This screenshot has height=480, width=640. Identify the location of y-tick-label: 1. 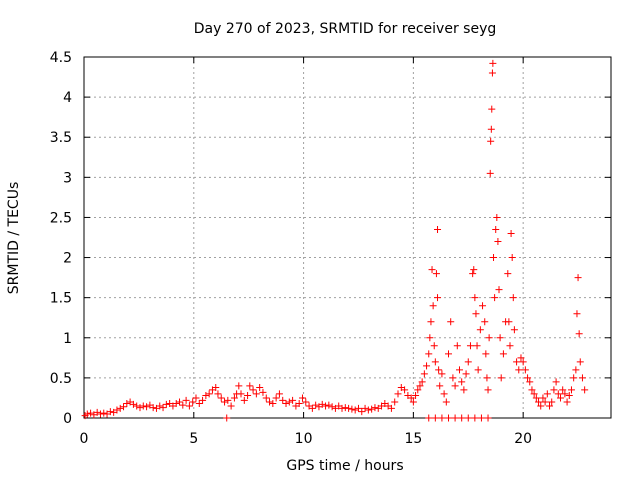
(67, 339).